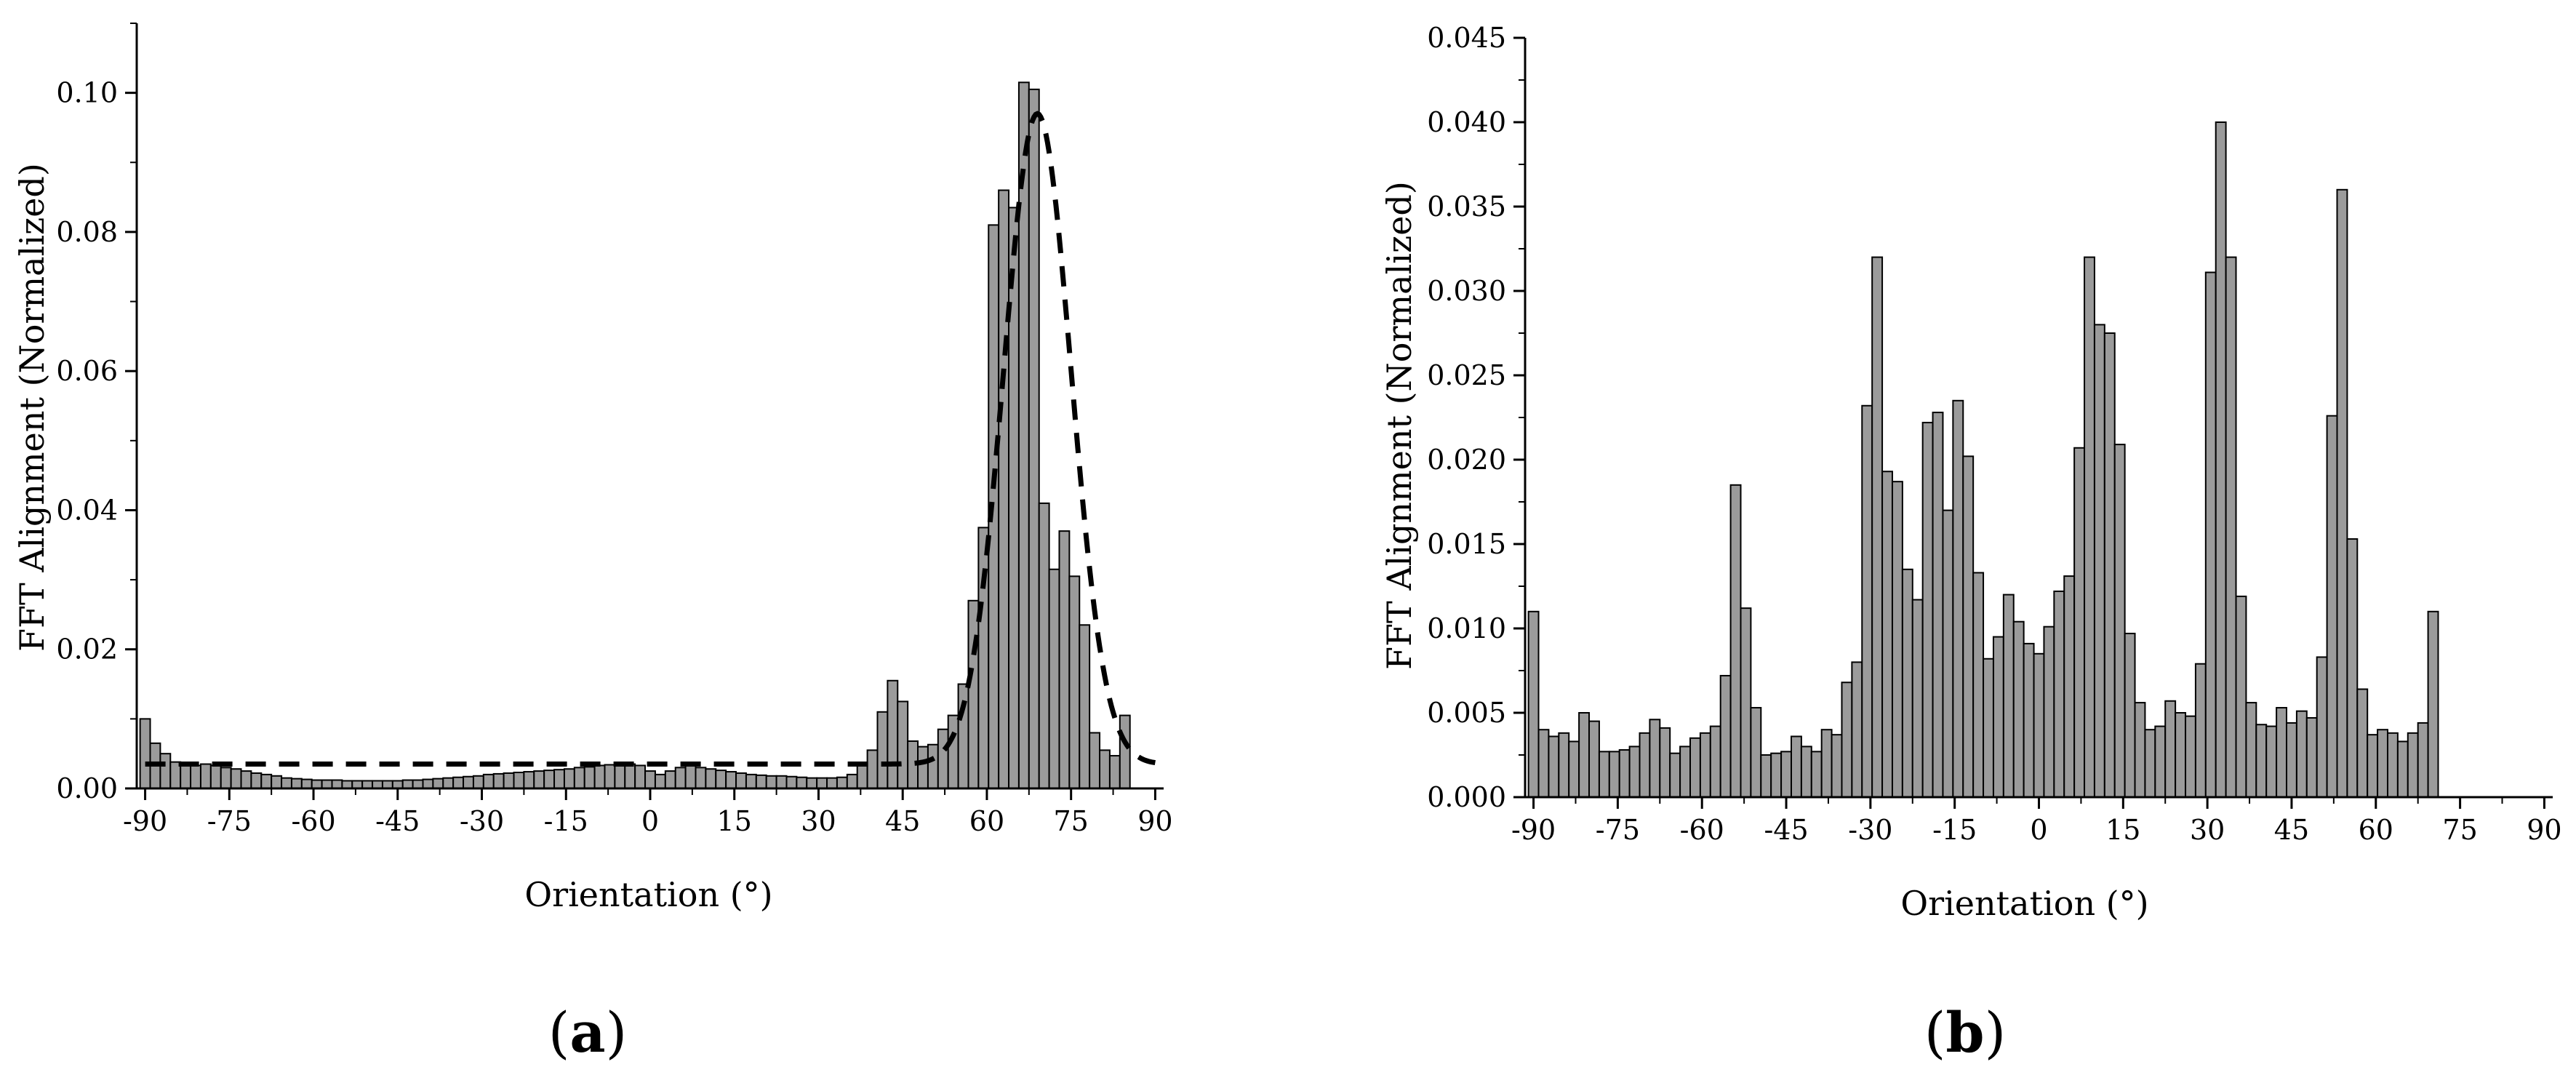  I want to click on x-tick-label-b-6: 0, so click(2038, 830).